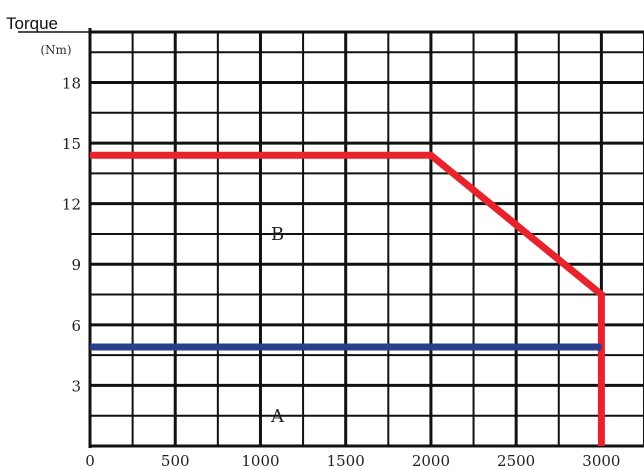  What do you see at coordinates (277, 234) in the screenshot?
I see `region-label: B` at bounding box center [277, 234].